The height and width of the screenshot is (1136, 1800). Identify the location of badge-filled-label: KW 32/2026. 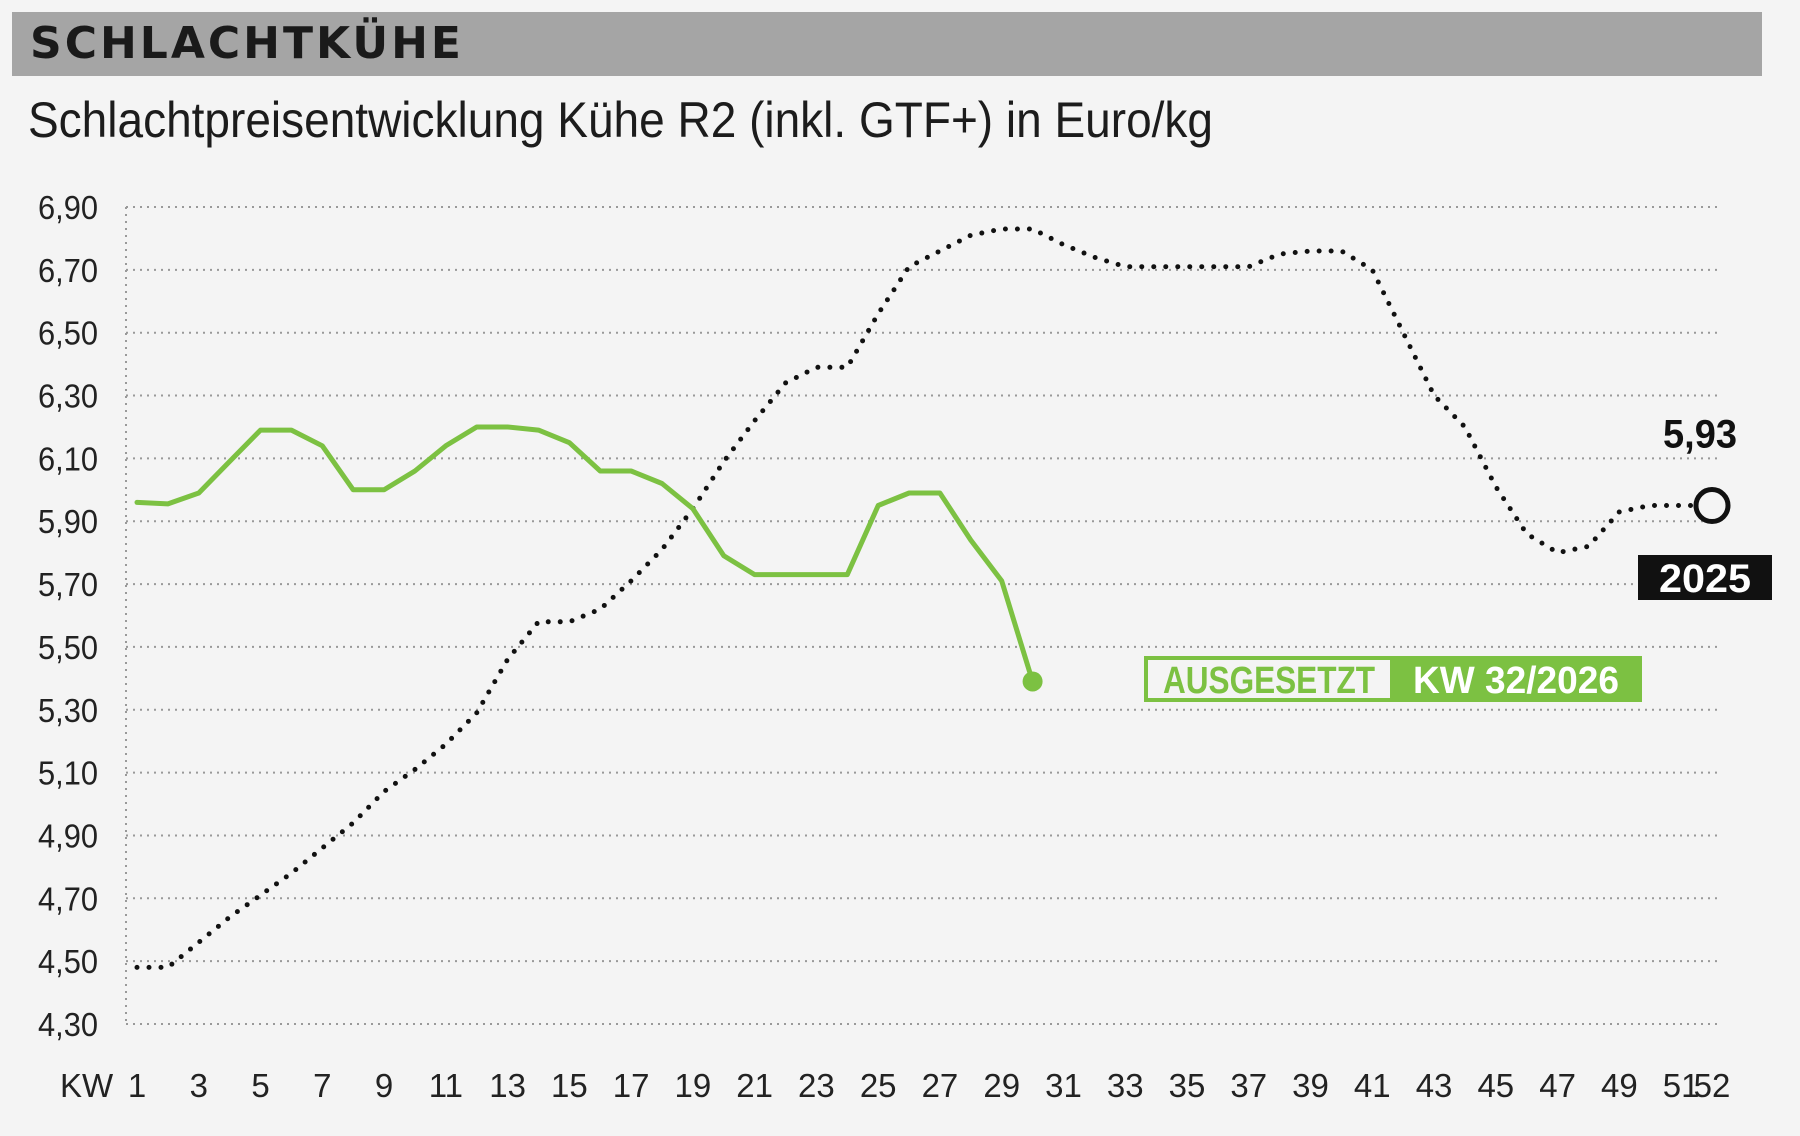
(1516, 681).